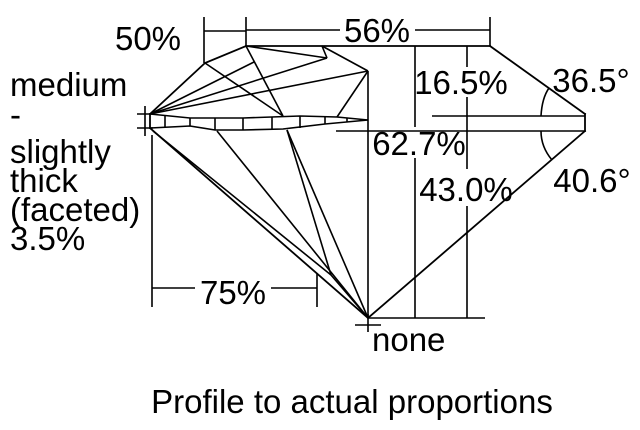 The image size is (640, 430). I want to click on star-length-label: 50%, so click(148, 38).